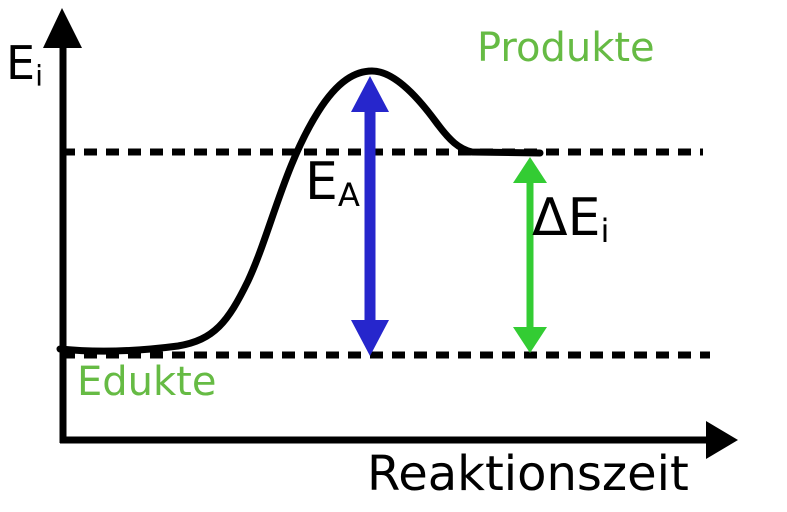  I want to click on x-axis-arrowhead-icon, so click(722, 440).